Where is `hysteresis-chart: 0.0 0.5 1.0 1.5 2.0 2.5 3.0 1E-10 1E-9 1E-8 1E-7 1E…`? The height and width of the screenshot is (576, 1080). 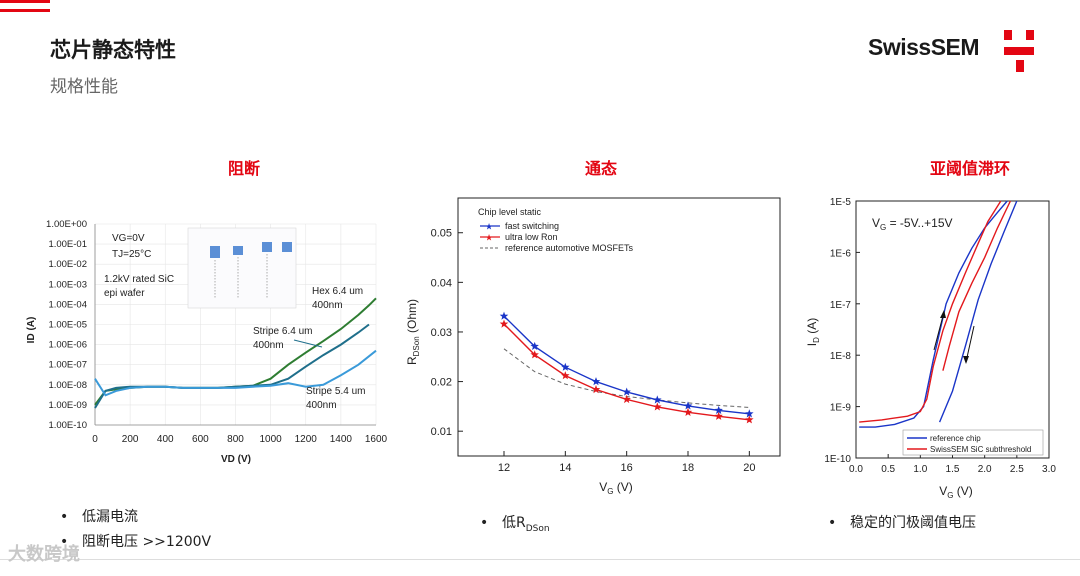
hysteresis-chart: 0.0 0.5 1.0 1.5 2.0 2.5 3.0 1E-10 1E-9 1E-8 1E-7 1E… is located at coordinates (930, 348).